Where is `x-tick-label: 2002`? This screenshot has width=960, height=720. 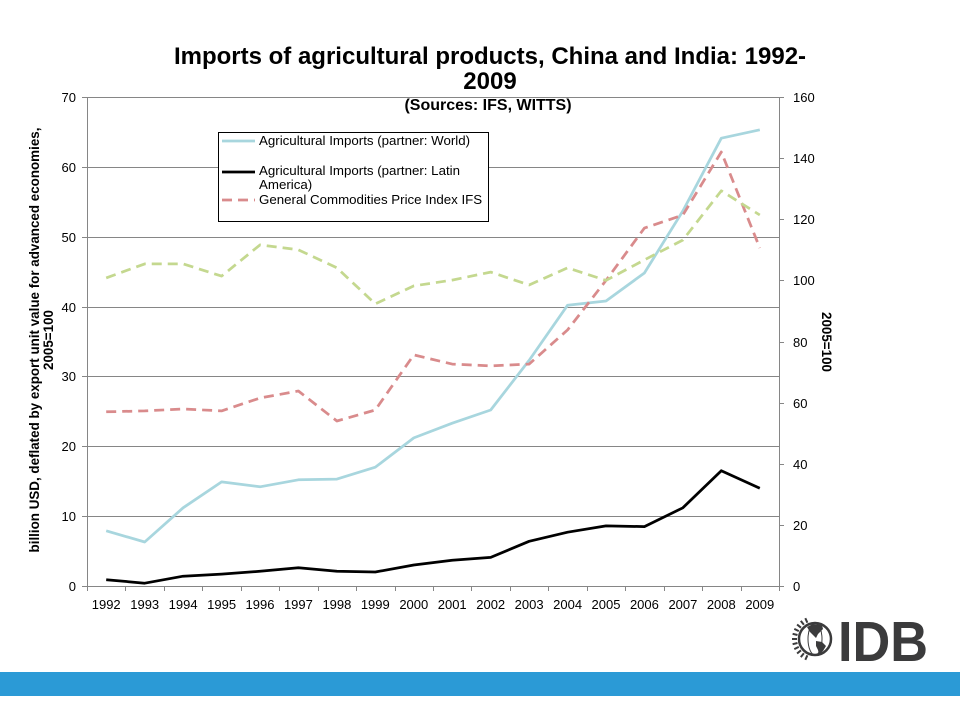 x-tick-label: 2002 is located at coordinates (490, 604).